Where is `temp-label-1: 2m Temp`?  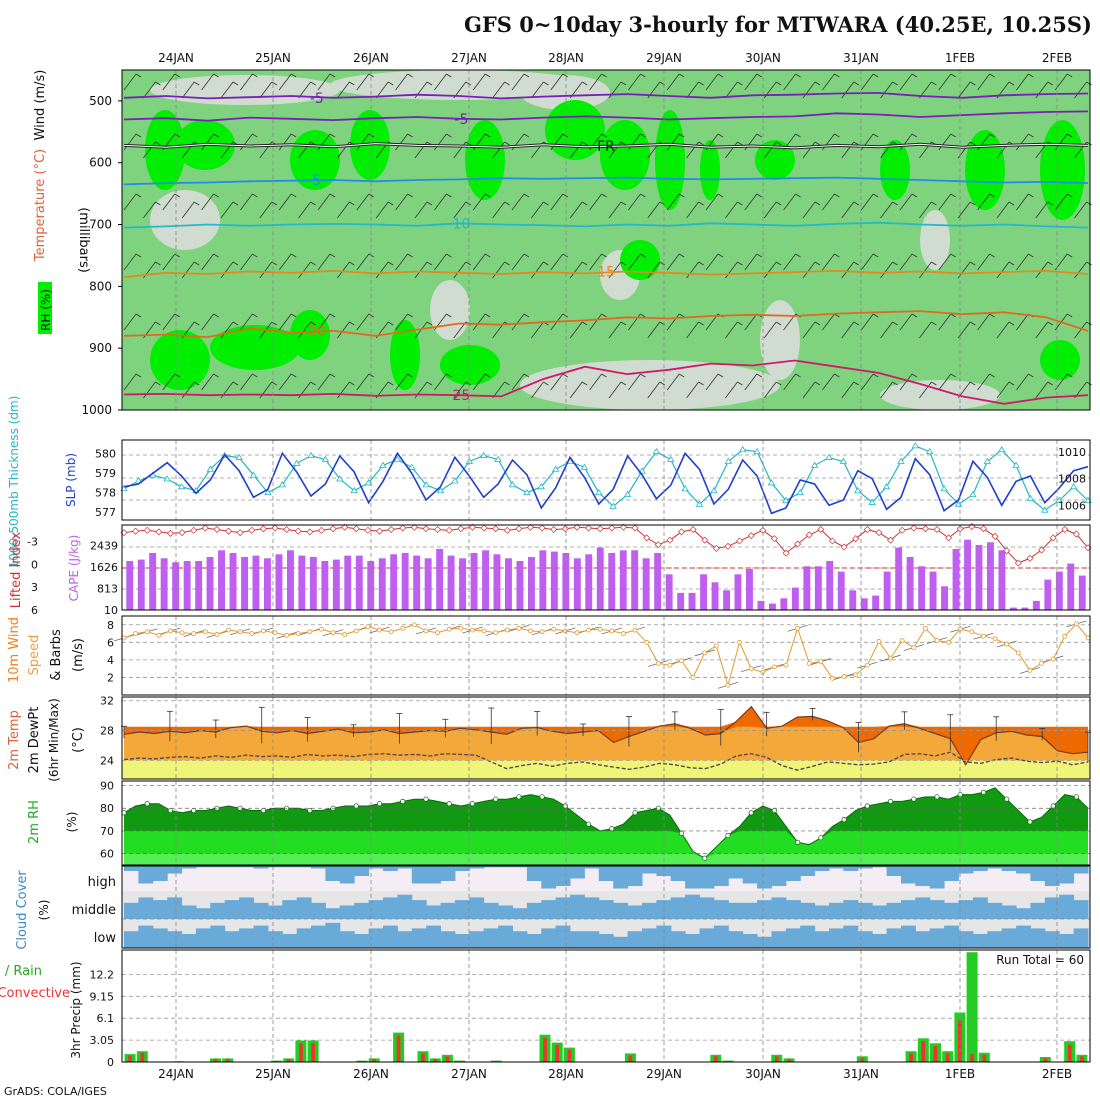
temp-label-1: 2m Temp is located at coordinates (14, 740).